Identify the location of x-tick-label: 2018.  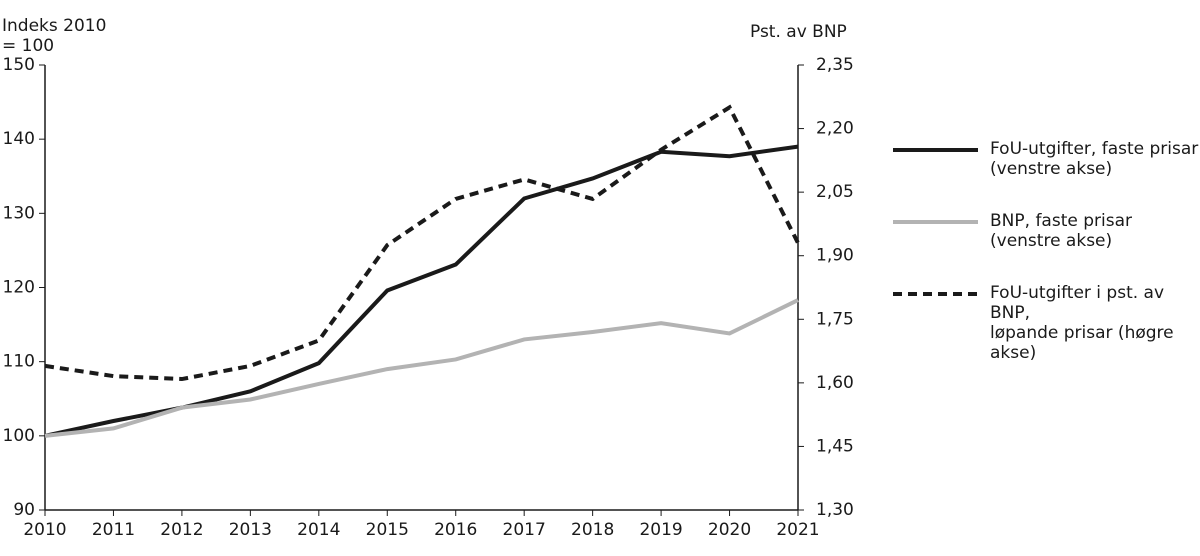
(592, 530).